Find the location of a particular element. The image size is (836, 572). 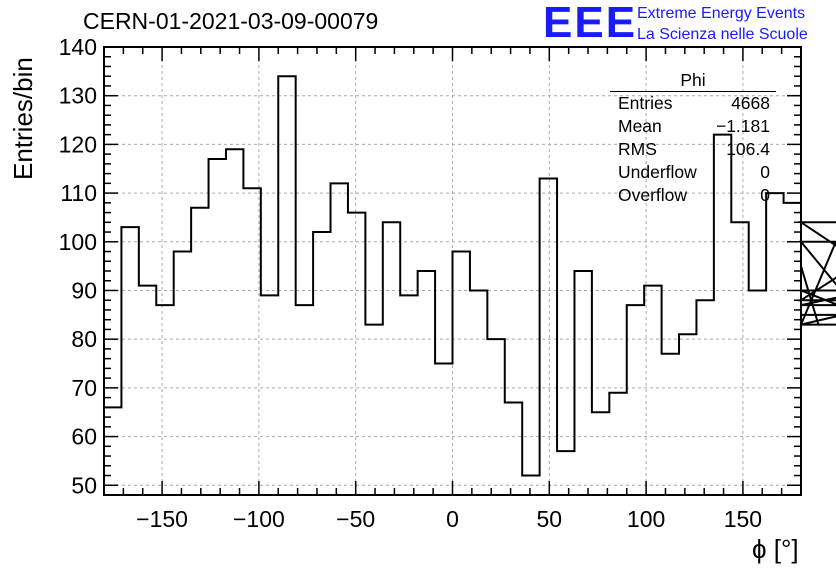

y-axis-label: Entries/bin is located at coordinates (23, 118).